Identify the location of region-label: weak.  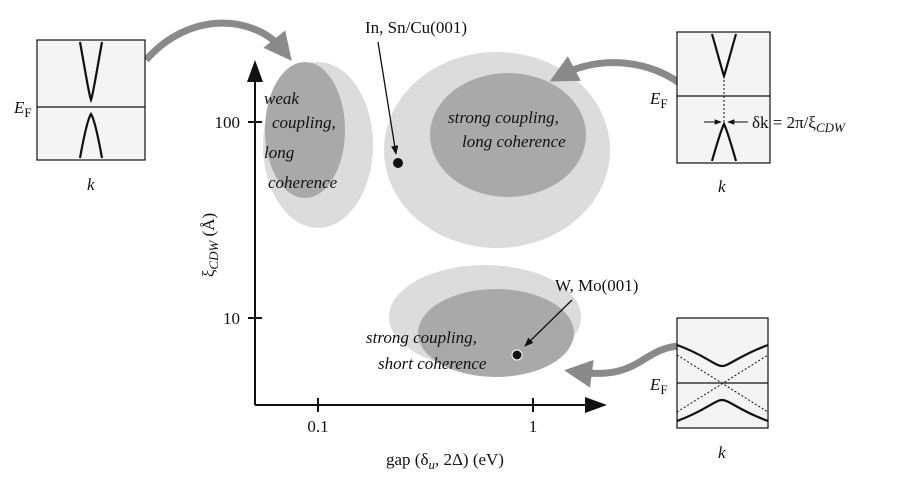
(281, 98).